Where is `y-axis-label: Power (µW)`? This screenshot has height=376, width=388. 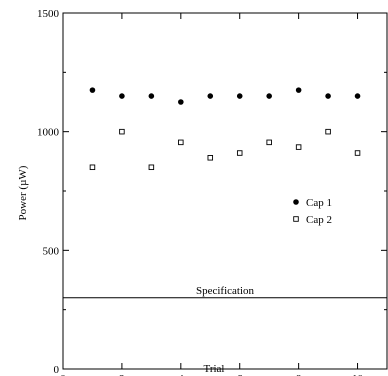
y-axis-label: Power (µW) is located at coordinates (23, 192).